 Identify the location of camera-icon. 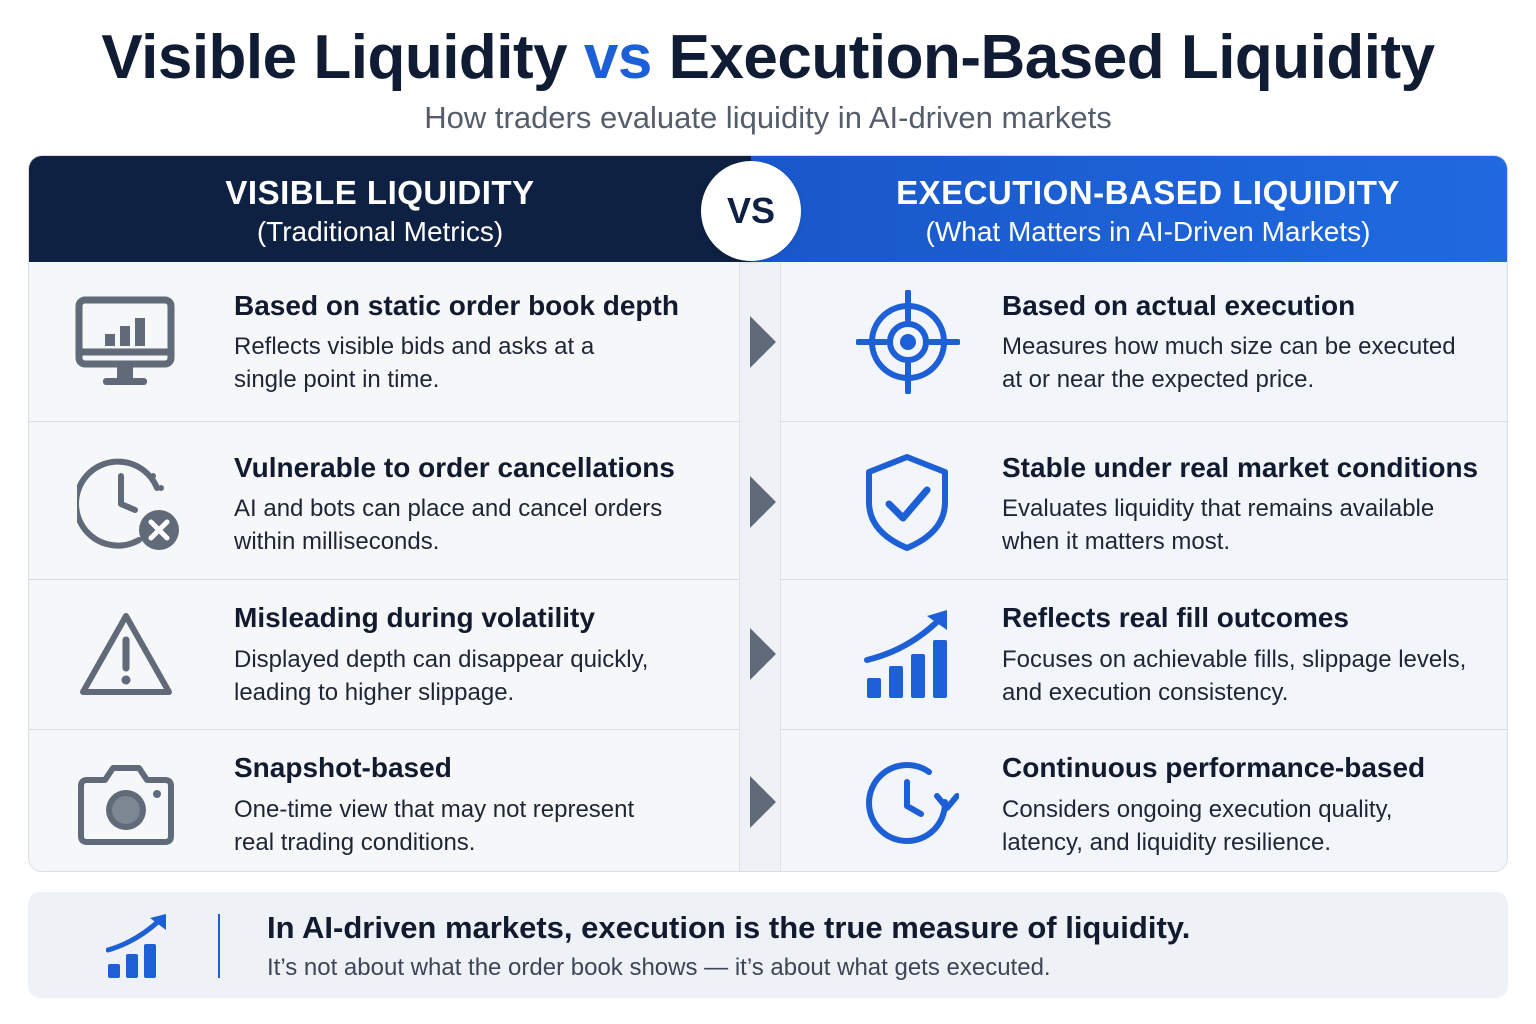
(126, 807).